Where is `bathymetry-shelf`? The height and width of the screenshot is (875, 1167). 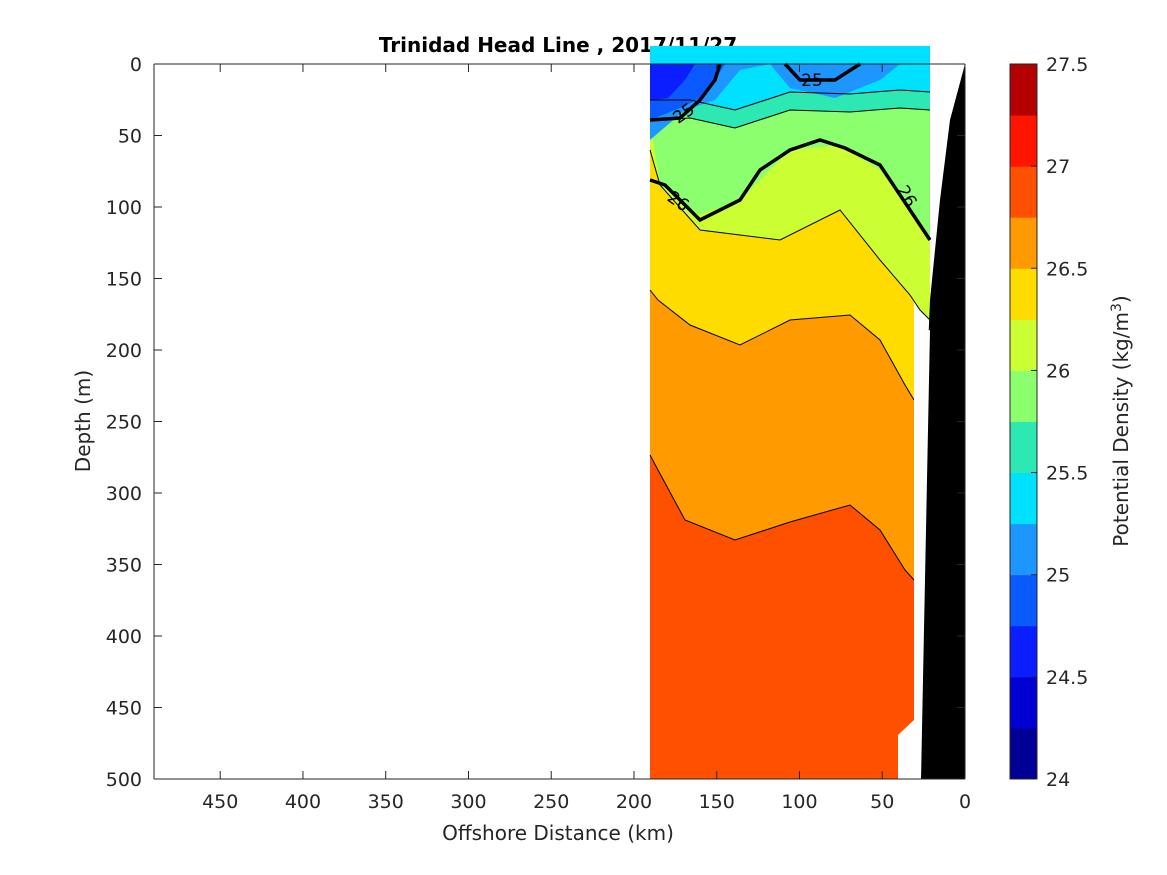
bathymetry-shelf is located at coordinates (943, 421).